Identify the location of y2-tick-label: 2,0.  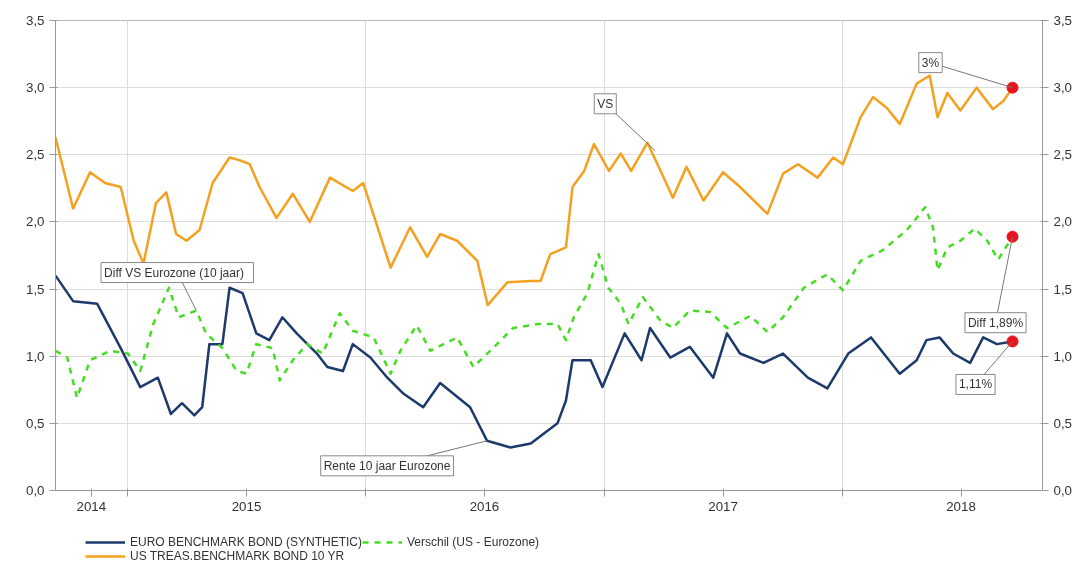
(1063, 222).